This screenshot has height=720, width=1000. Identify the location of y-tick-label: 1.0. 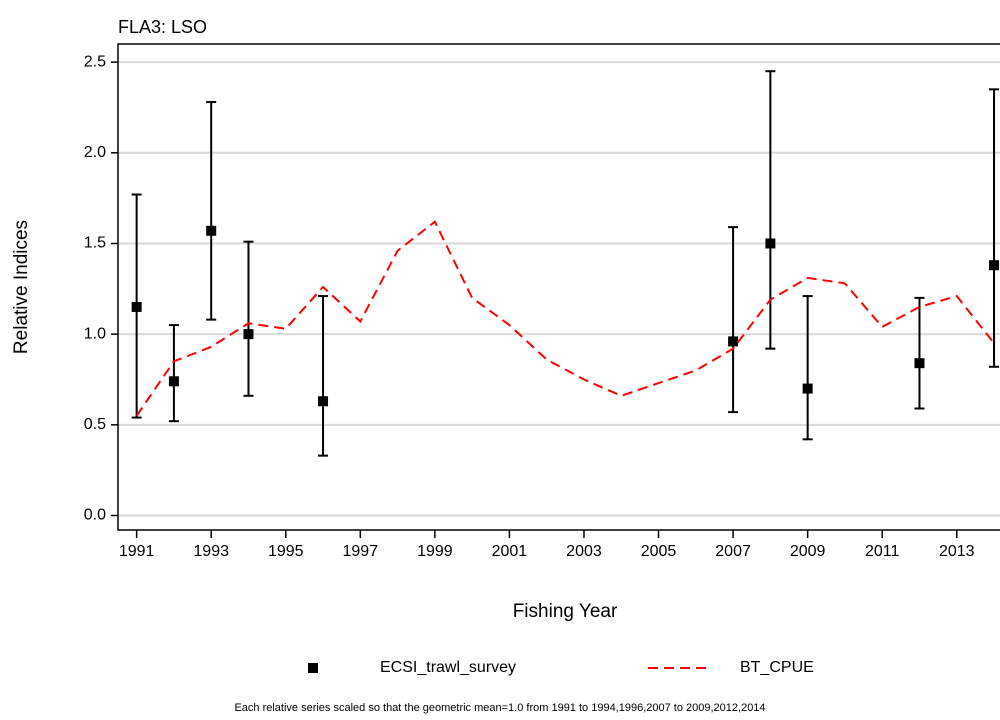
(95, 333).